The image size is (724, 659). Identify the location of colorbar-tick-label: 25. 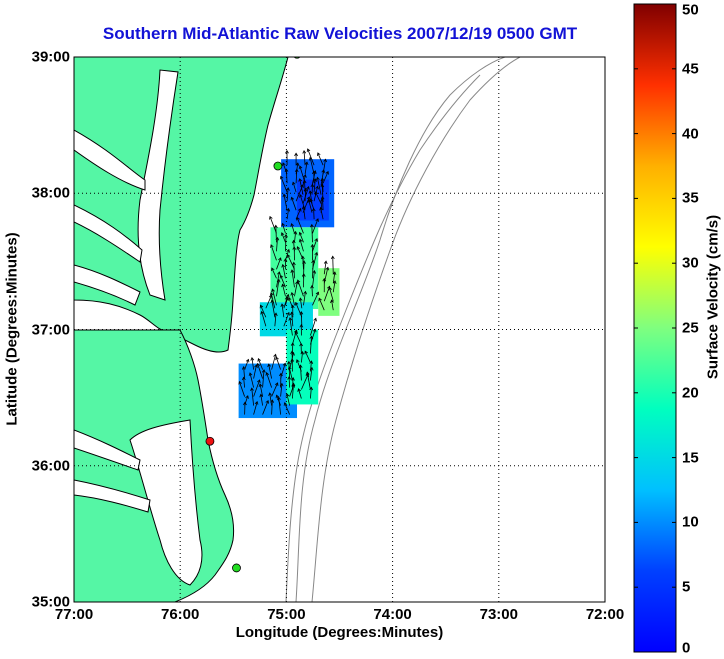
(690, 328).